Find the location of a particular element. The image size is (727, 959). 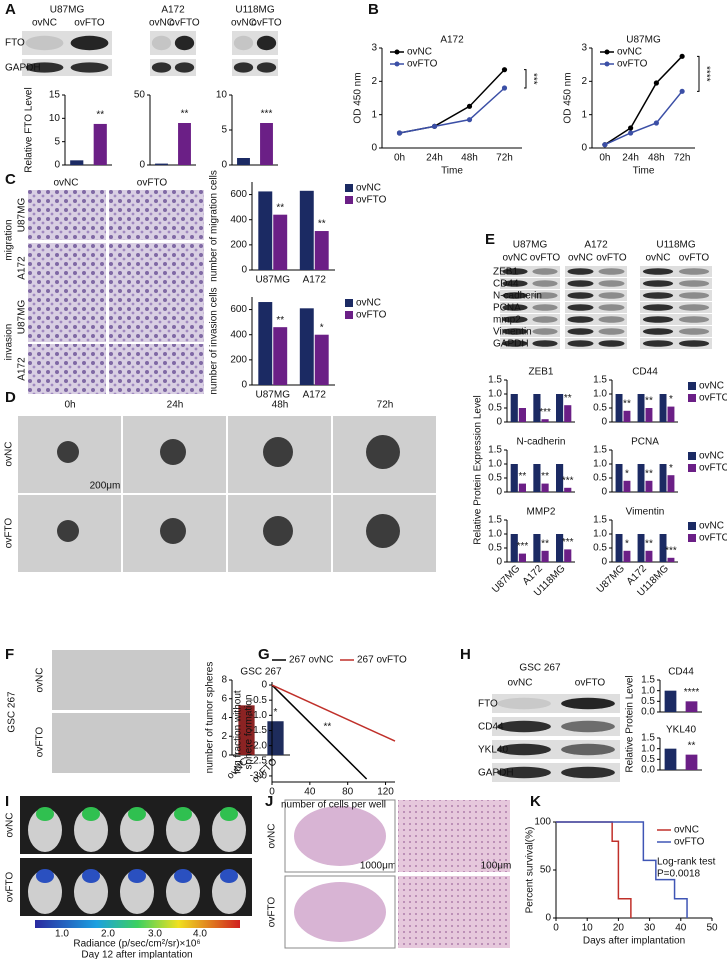

y-tick-label: 1.0 is located at coordinates (600, 534).